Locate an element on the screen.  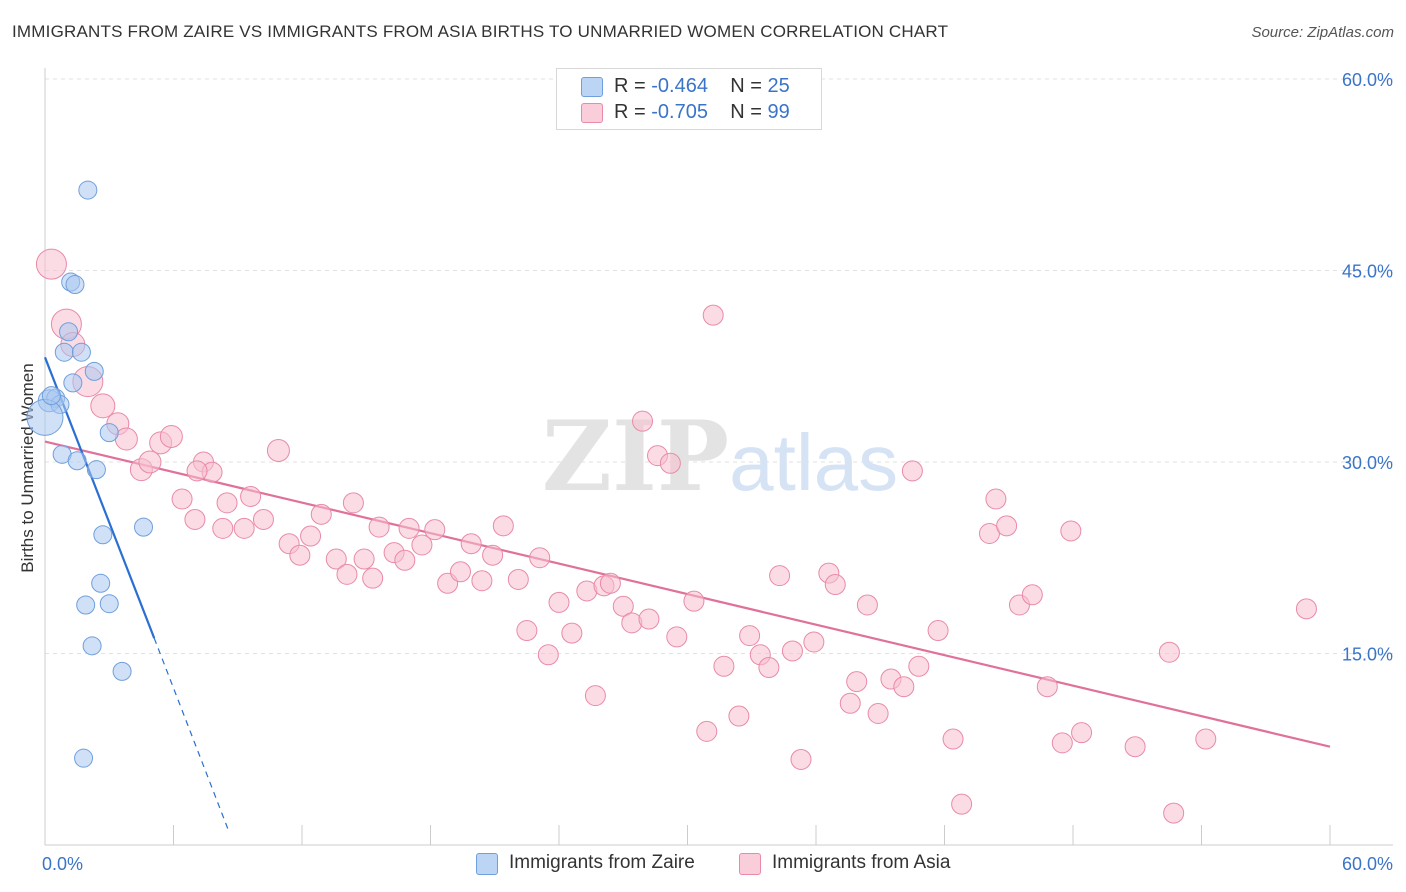
correlation-legend: R = -0.464 N = 25 R = -0.705 N = 99 is located at coordinates (689, 99).